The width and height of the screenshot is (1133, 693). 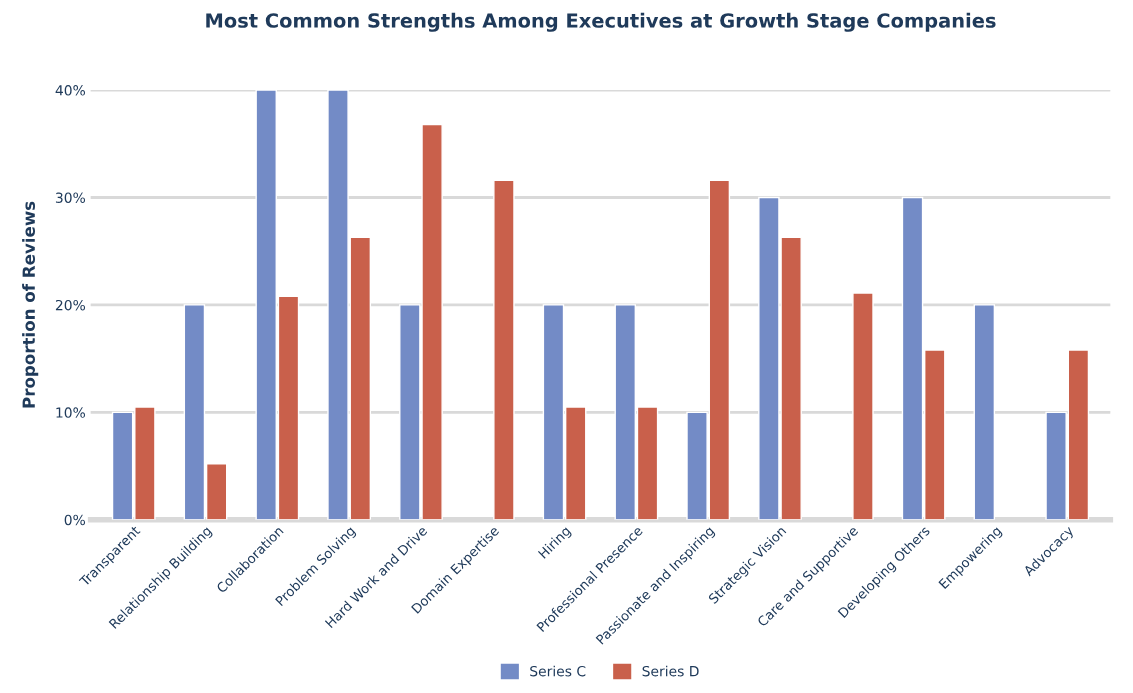 I want to click on y-tick-label: 20%, so click(x=70, y=305).